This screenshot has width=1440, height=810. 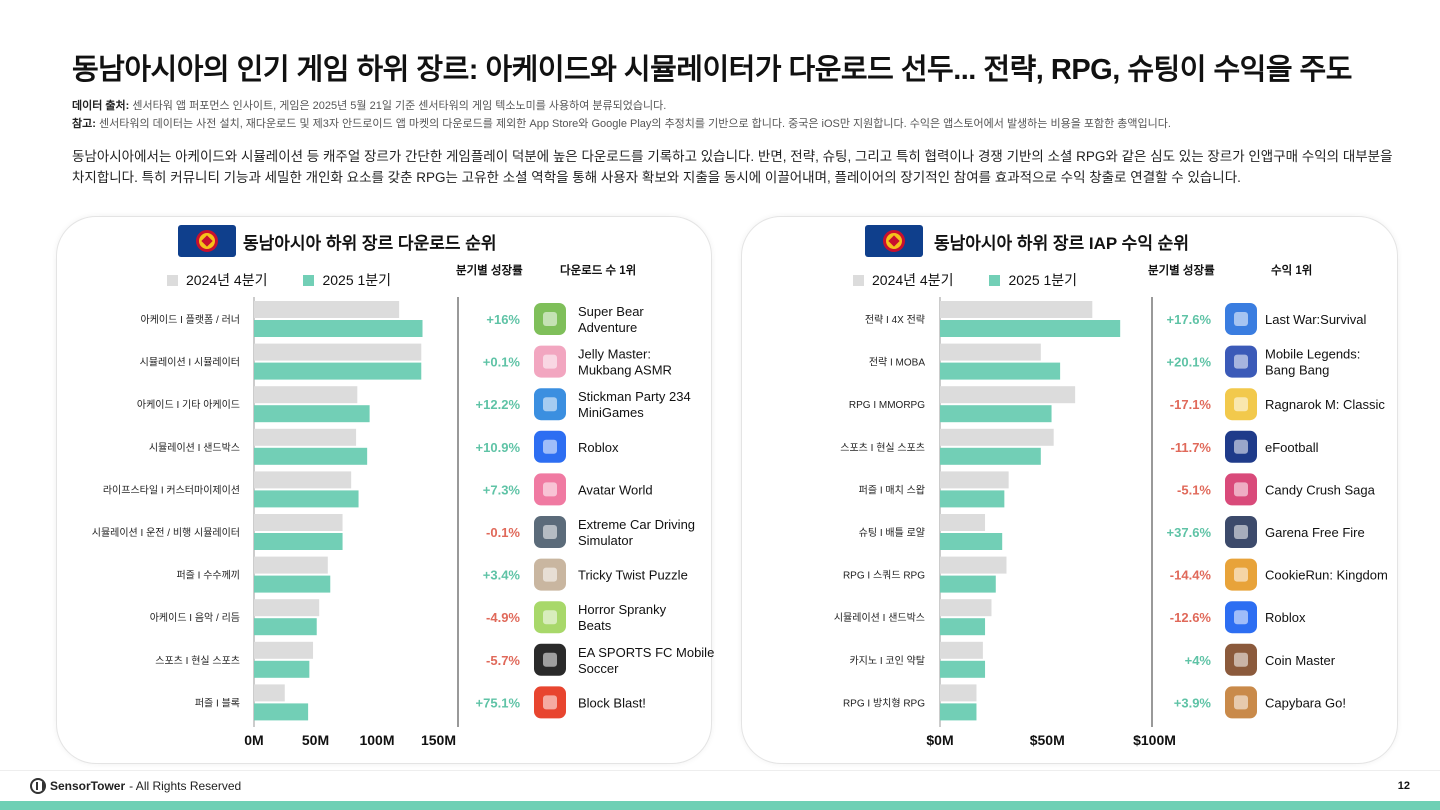 I want to click on lastwar-icon-glyph, so click(x=1241, y=319).